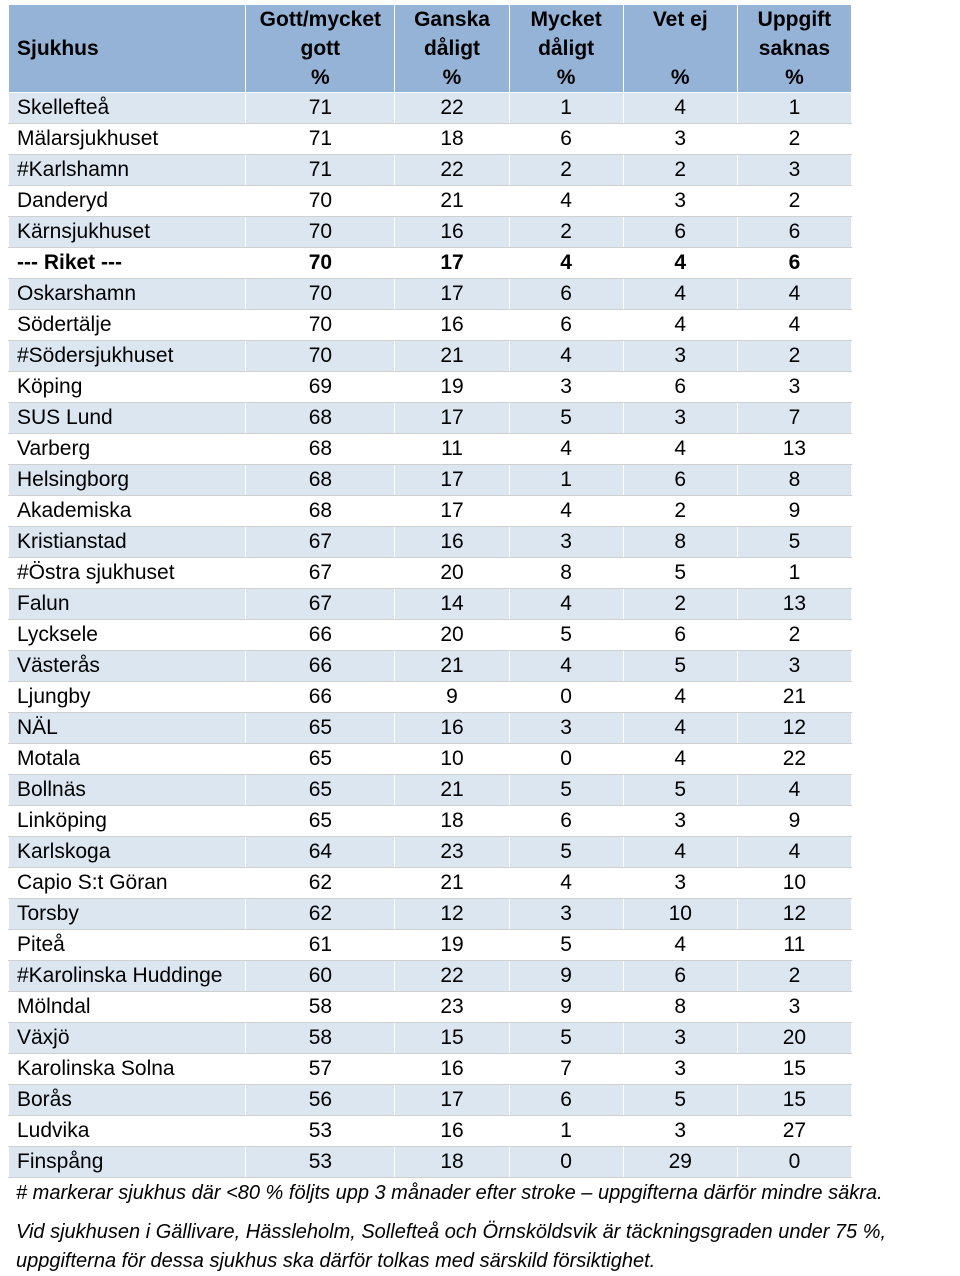  Describe the element at coordinates (794, 759) in the screenshot. I see `percent-cell: 22` at that location.